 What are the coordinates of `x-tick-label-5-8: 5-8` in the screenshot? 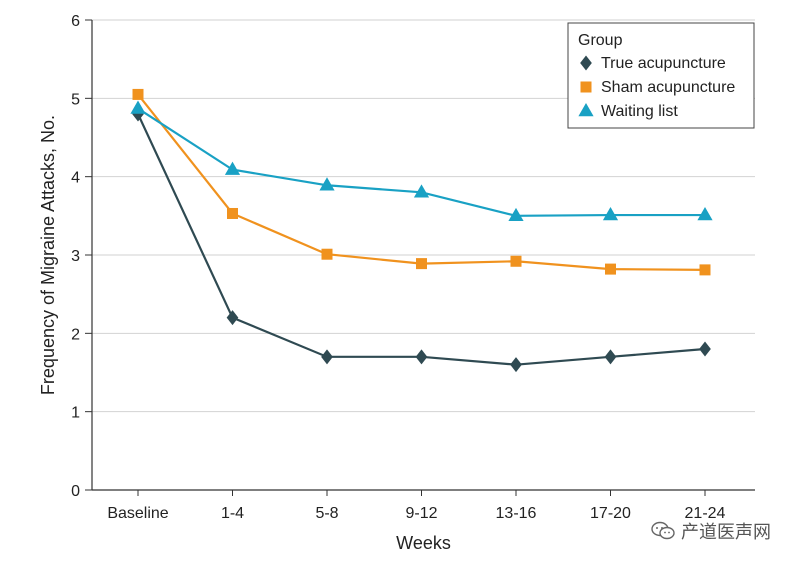 It's located at (326, 513).